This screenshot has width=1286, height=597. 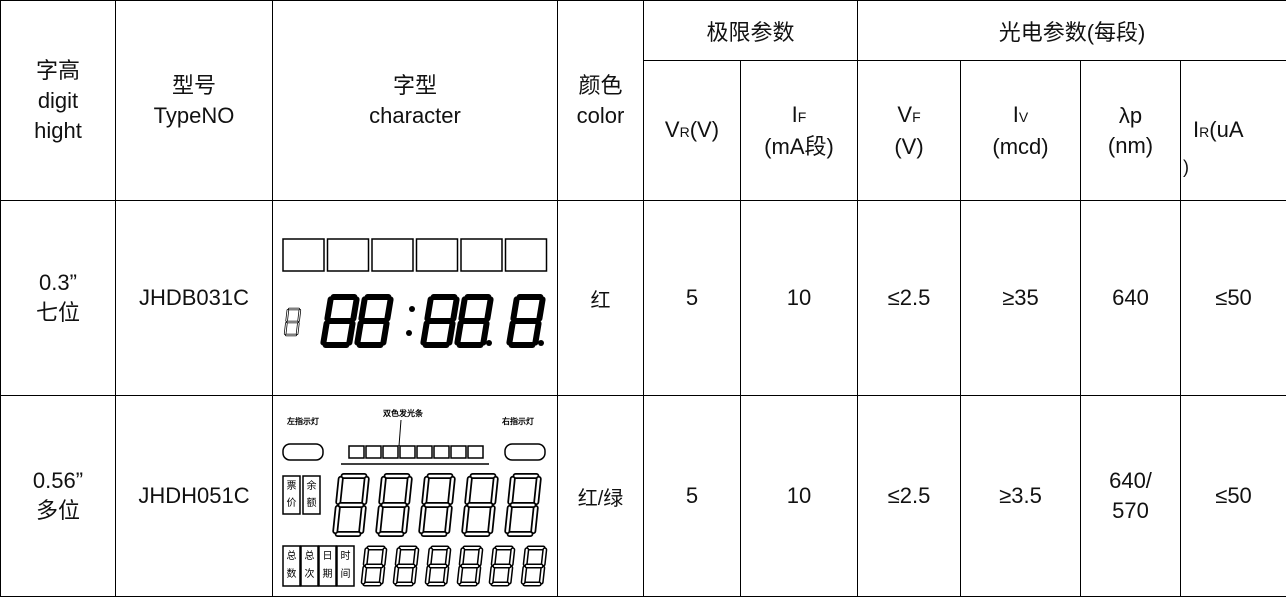 What do you see at coordinates (292, 503) in the screenshot?
I see `display-label: 价` at bounding box center [292, 503].